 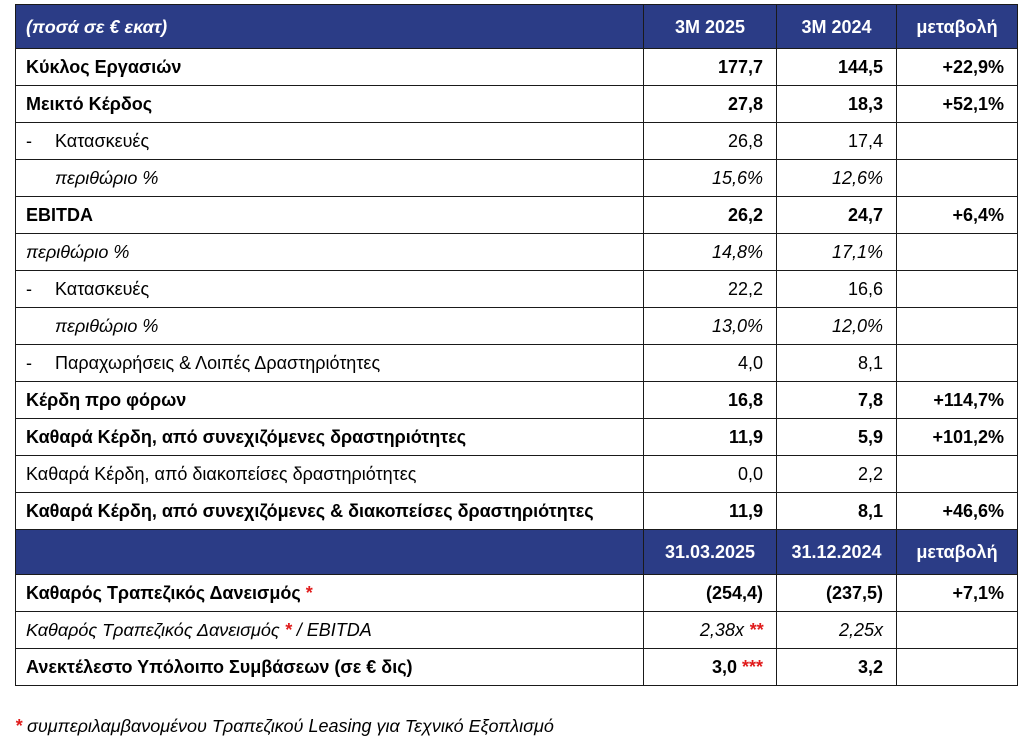 What do you see at coordinates (957, 67) in the screenshot?
I see `row-change: +22,9%` at bounding box center [957, 67].